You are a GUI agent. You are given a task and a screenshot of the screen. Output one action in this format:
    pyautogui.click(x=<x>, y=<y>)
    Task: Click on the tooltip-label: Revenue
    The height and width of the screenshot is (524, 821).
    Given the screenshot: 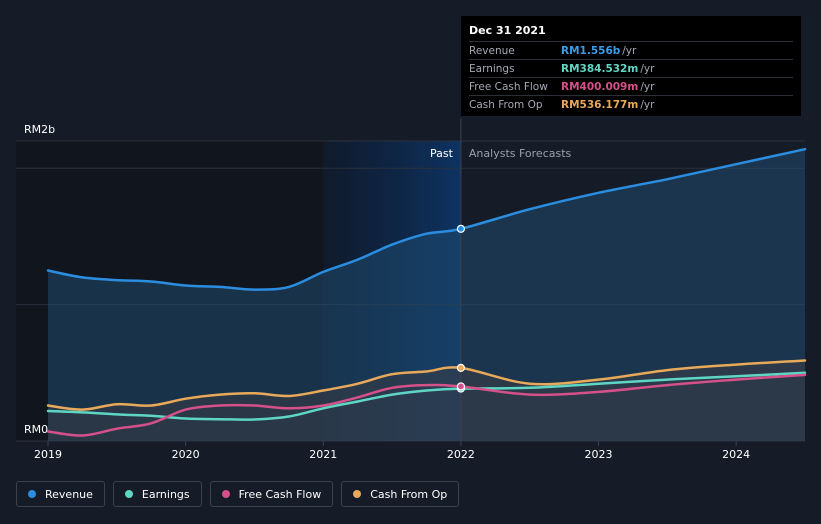 What is the action you would take?
    pyautogui.click(x=492, y=50)
    